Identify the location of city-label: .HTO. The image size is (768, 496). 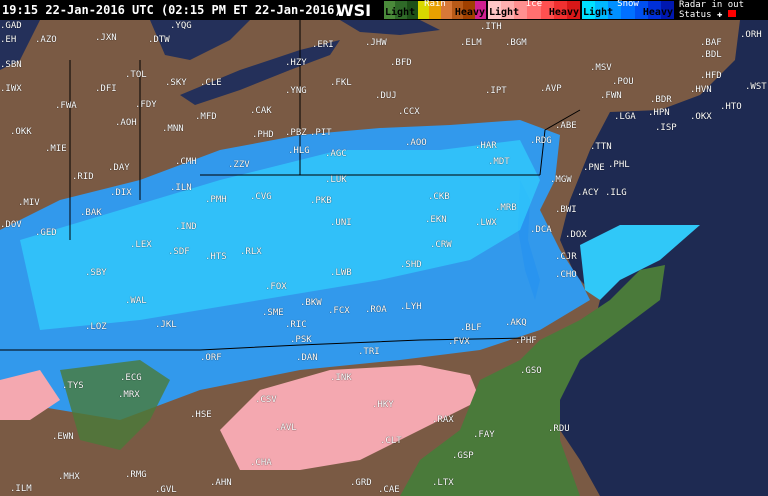
(731, 107).